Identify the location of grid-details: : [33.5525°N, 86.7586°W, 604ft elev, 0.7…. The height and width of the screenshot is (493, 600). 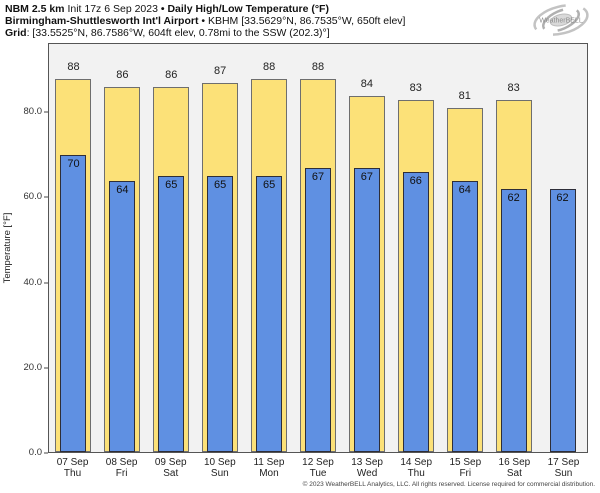
(178, 33).